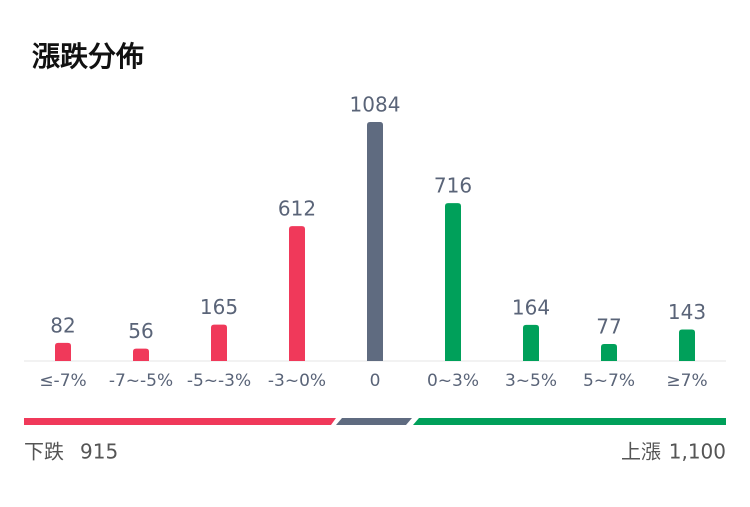 This screenshot has width=750, height=507. I want to click on x-tick-label: -5~-3%, so click(219, 381).